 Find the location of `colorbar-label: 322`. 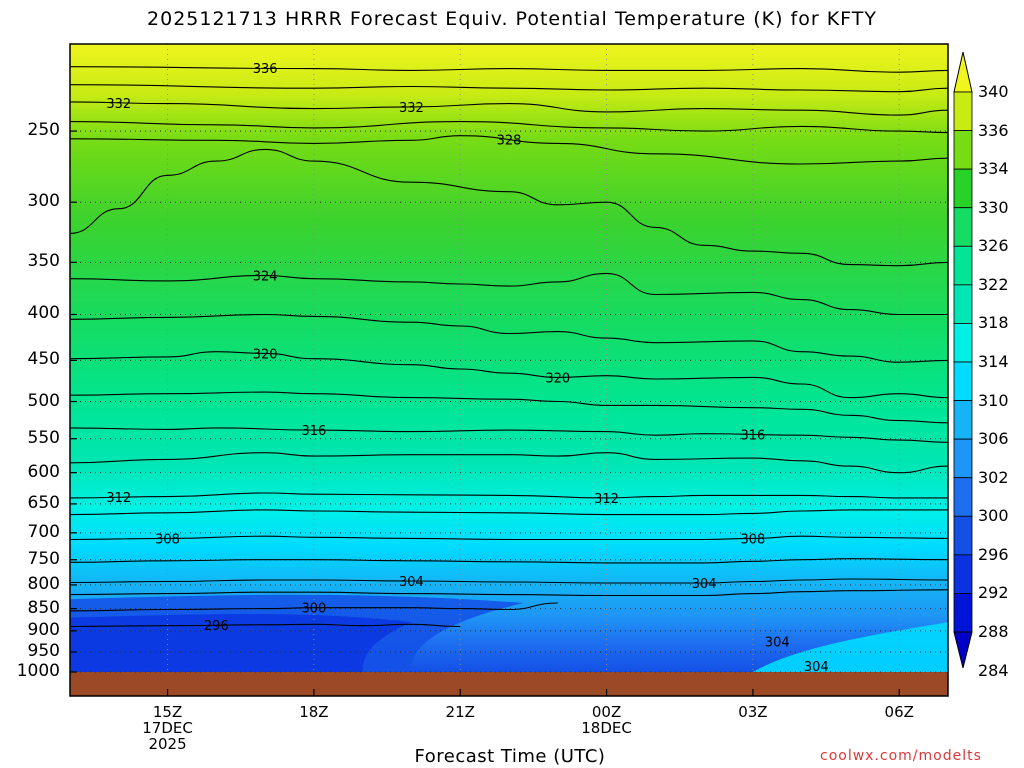

colorbar-label: 322 is located at coordinates (993, 284).